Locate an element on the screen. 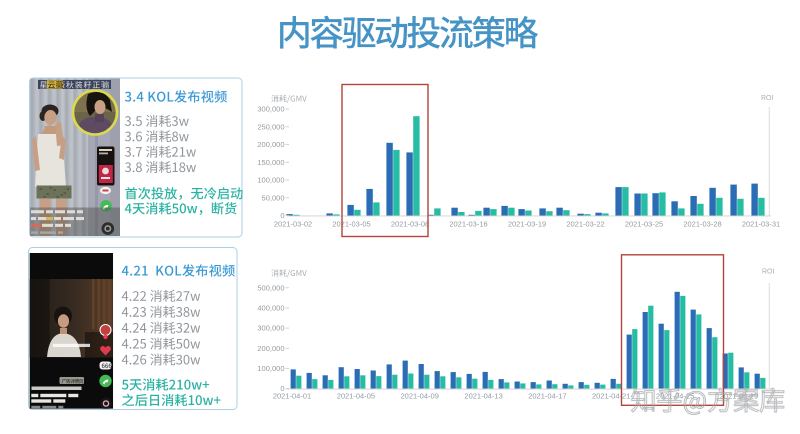  svg-text: 150,000 is located at coordinates (270, 162).